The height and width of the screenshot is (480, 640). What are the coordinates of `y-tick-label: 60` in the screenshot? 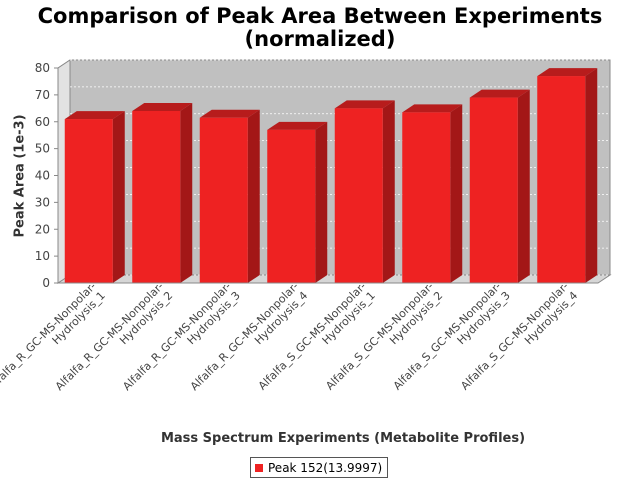 It's located at (42, 122).